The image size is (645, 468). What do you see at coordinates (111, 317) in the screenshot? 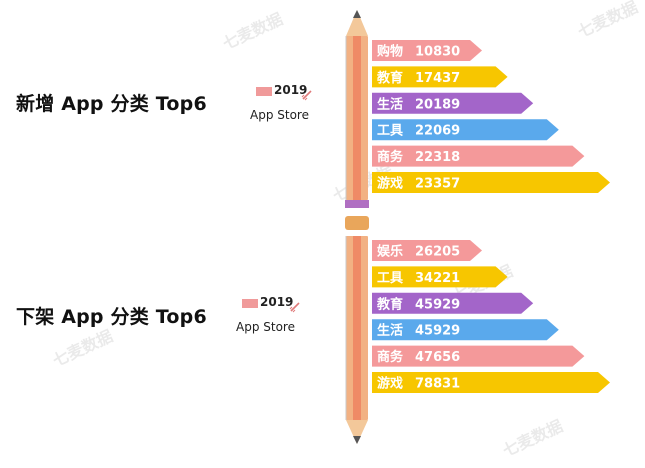
I see `section-title-removed: 下架 App 分类 Top6` at bounding box center [111, 317].